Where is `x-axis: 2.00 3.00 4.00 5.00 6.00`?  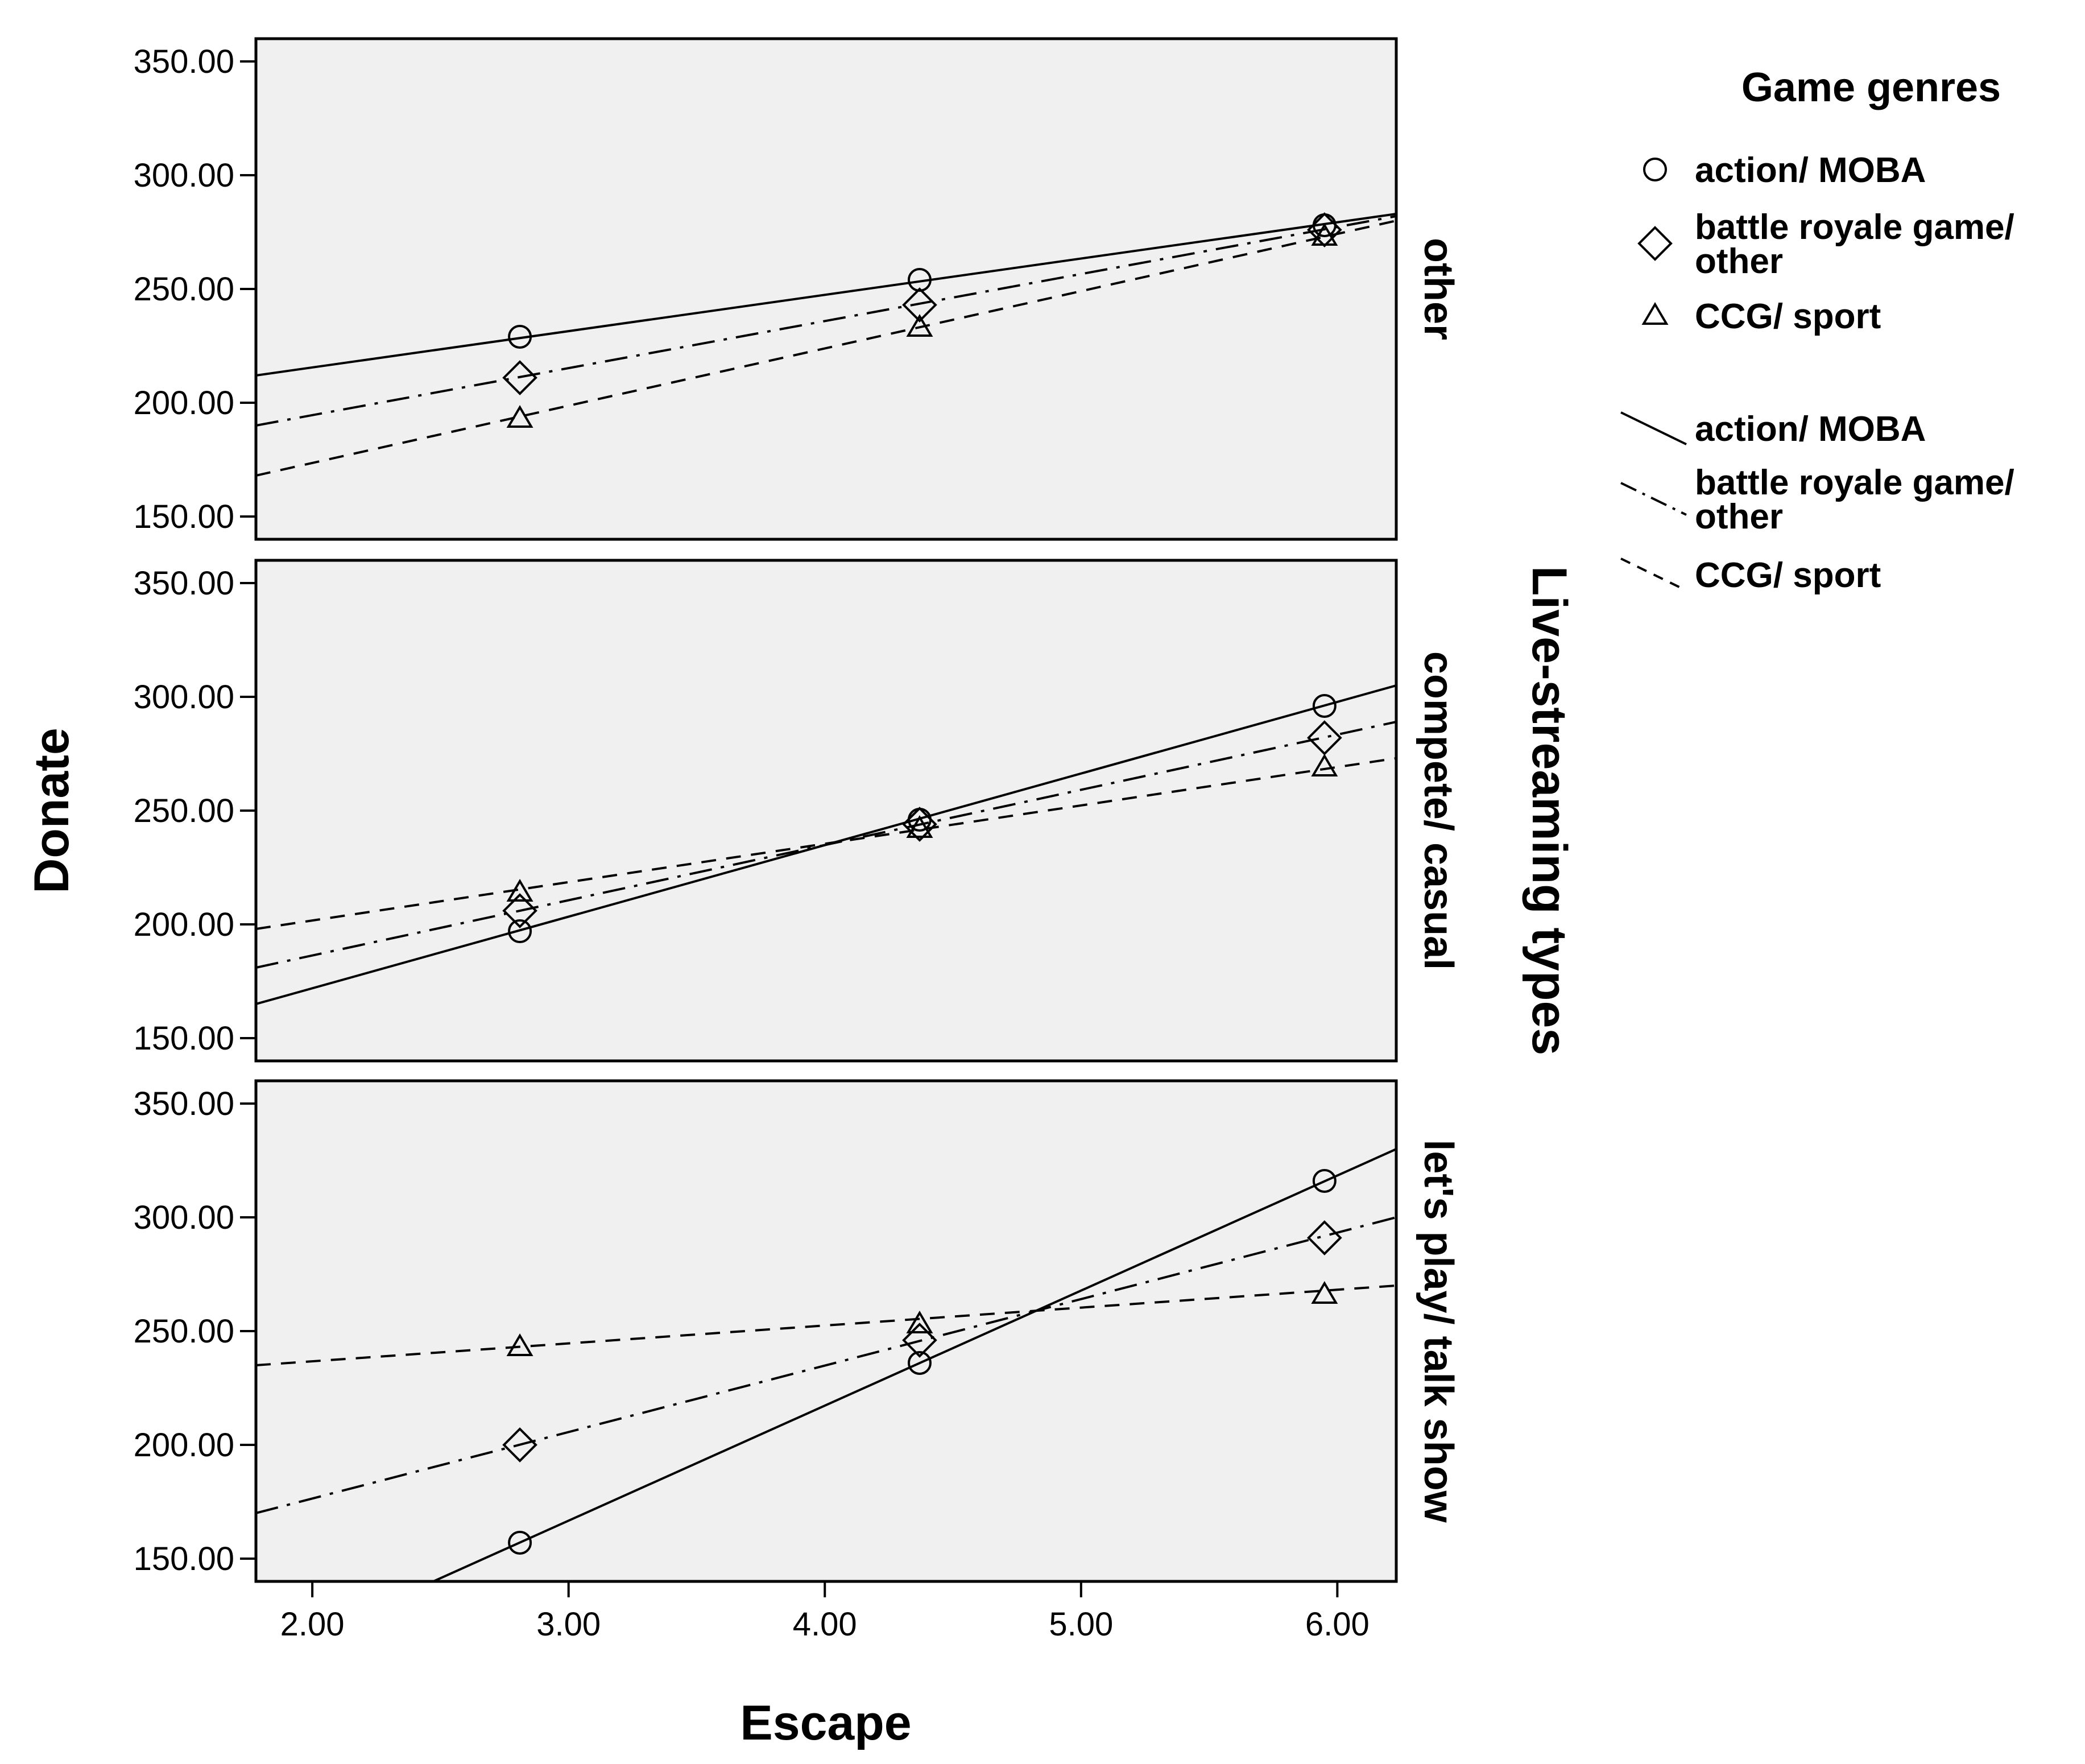
x-axis: 2.00 3.00 4.00 5.00 6.00 is located at coordinates (825, 1612).